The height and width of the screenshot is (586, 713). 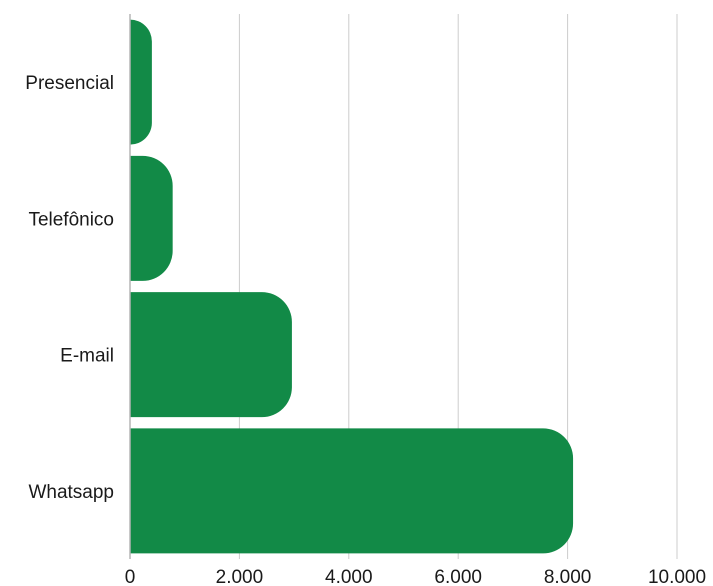 I want to click on category-label: Whatsapp, so click(x=71, y=492).